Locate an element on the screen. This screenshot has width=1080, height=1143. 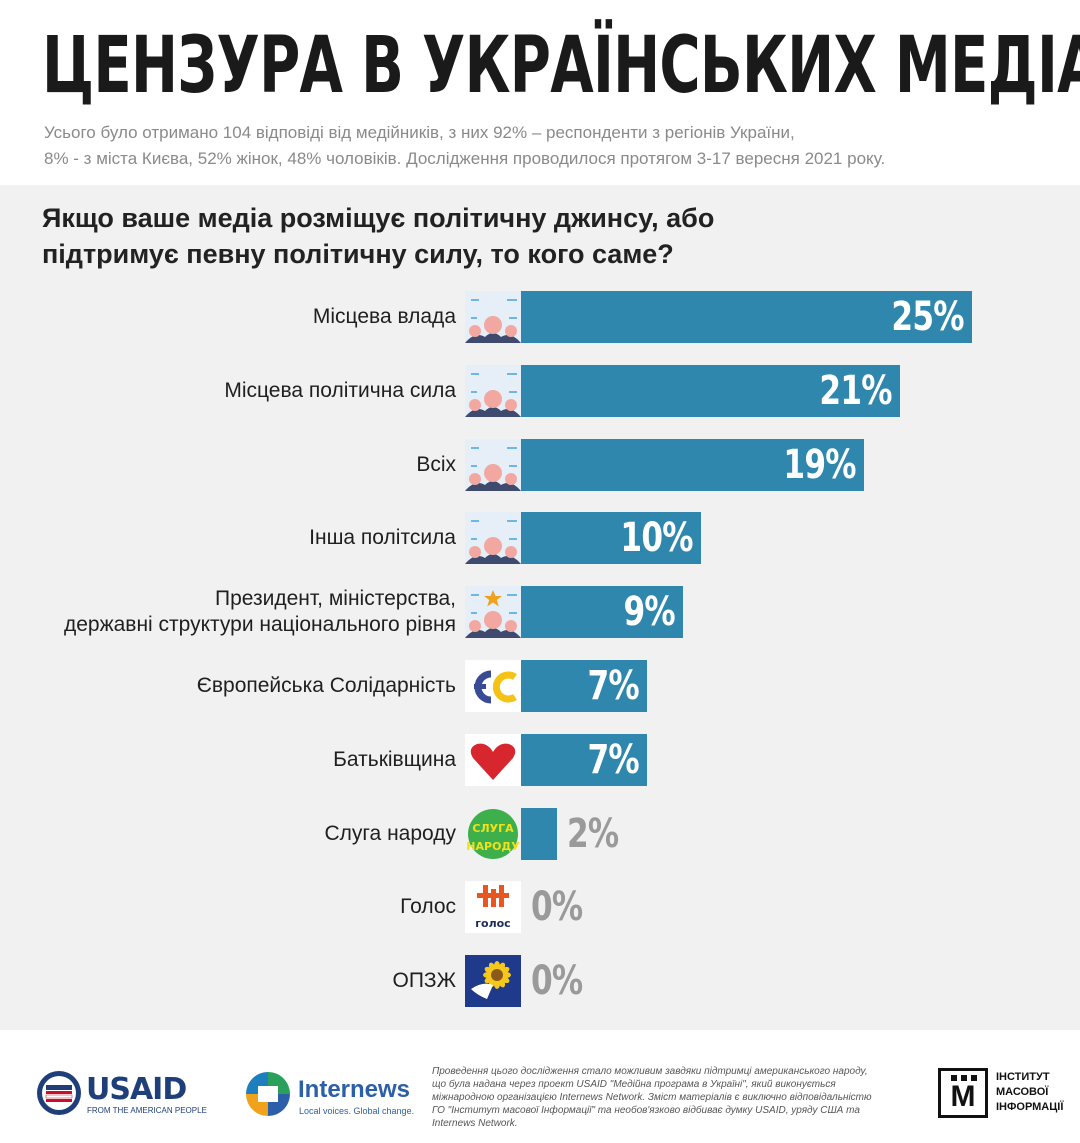
category-label-line: державні структури національного рівня is located at coordinates (259, 624).